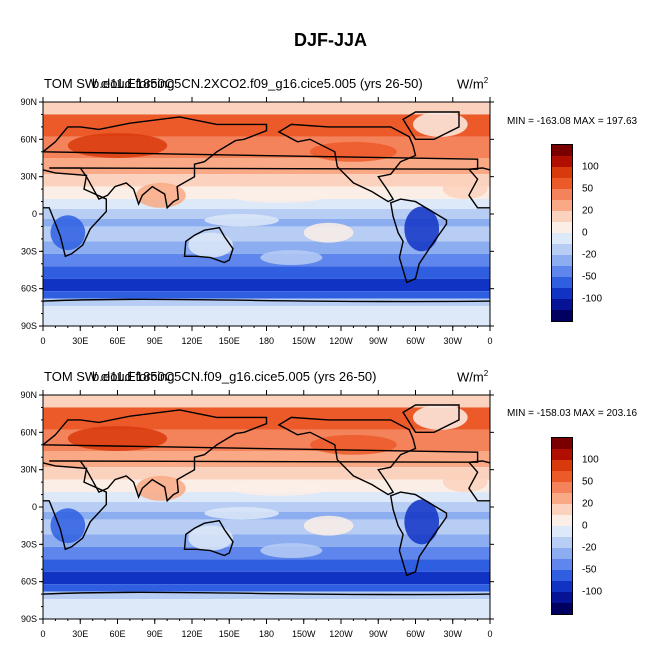  Describe the element at coordinates (592, 592) in the screenshot. I see `colorbar-tick-label: -100` at that location.